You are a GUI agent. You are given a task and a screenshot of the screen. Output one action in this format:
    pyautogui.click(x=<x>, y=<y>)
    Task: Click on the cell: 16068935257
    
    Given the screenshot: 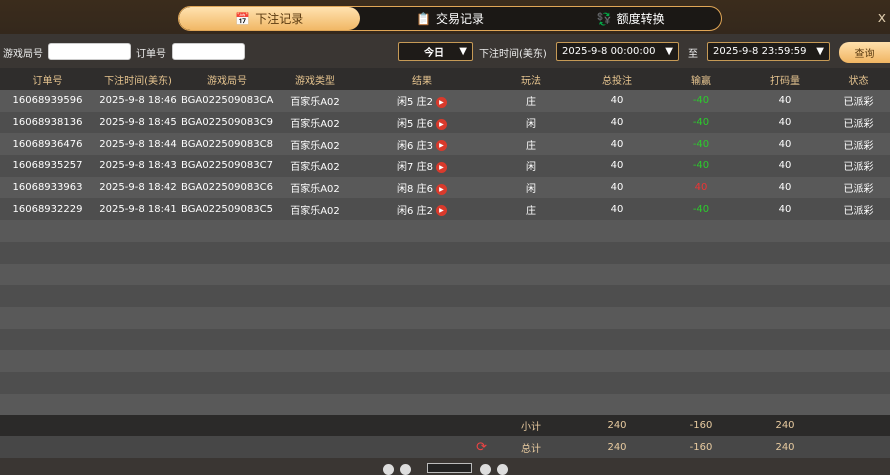 What is the action you would take?
    pyautogui.click(x=47, y=166)
    